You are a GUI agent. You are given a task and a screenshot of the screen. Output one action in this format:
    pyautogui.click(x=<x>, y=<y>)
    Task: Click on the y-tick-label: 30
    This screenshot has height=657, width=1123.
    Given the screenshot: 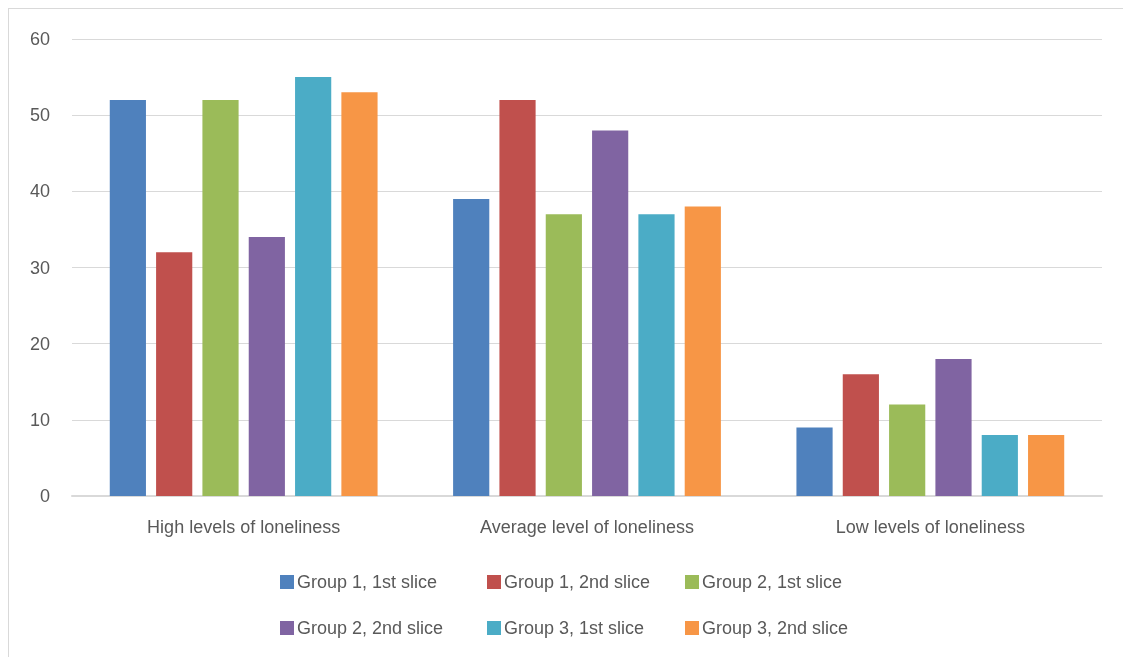 What is the action you would take?
    pyautogui.click(x=39, y=267)
    